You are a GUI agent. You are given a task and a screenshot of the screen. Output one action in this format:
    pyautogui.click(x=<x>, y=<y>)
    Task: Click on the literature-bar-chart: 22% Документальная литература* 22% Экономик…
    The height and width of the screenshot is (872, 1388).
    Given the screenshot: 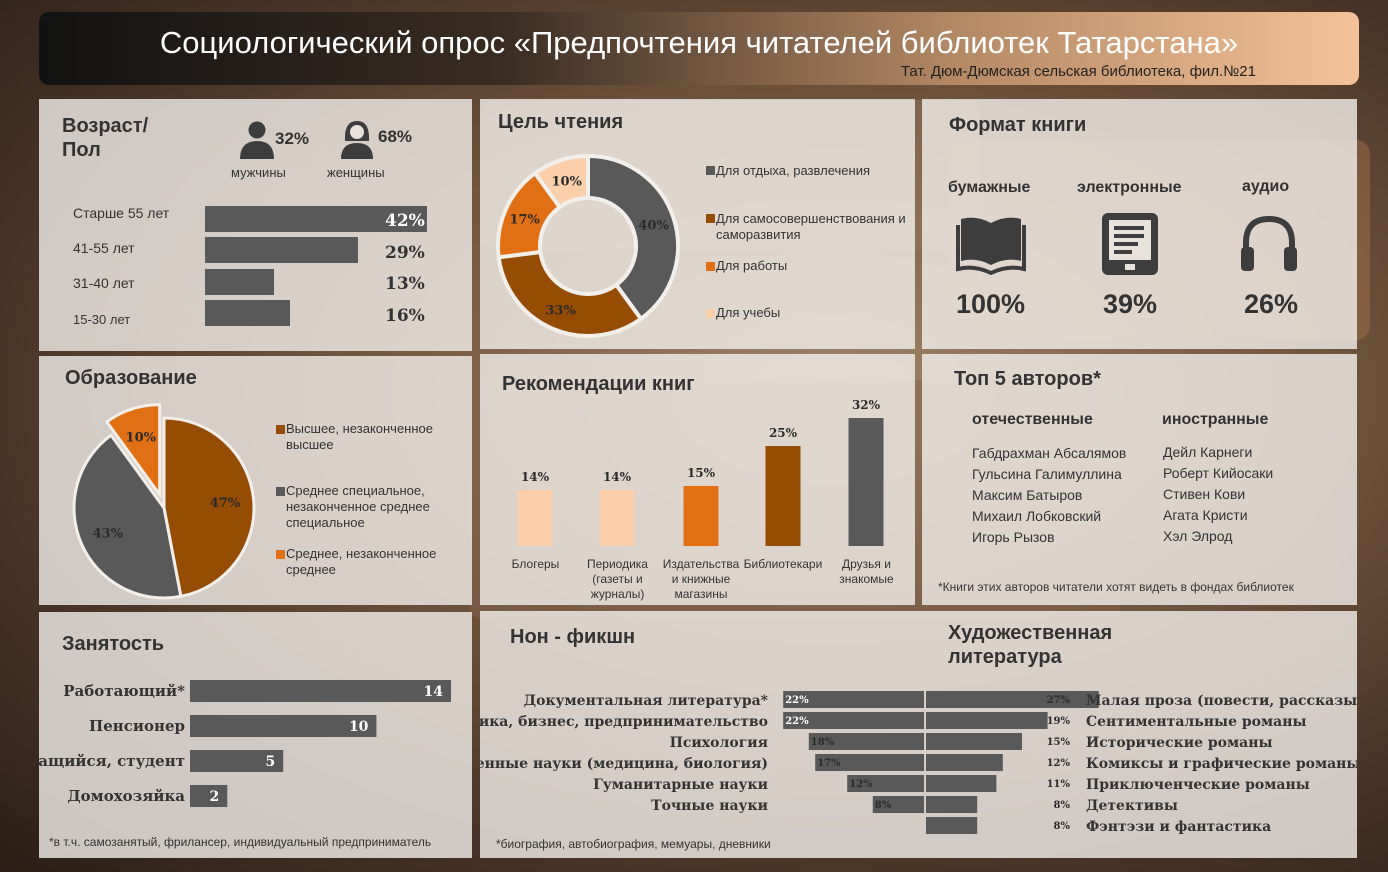 What is the action you would take?
    pyautogui.click(x=918, y=763)
    